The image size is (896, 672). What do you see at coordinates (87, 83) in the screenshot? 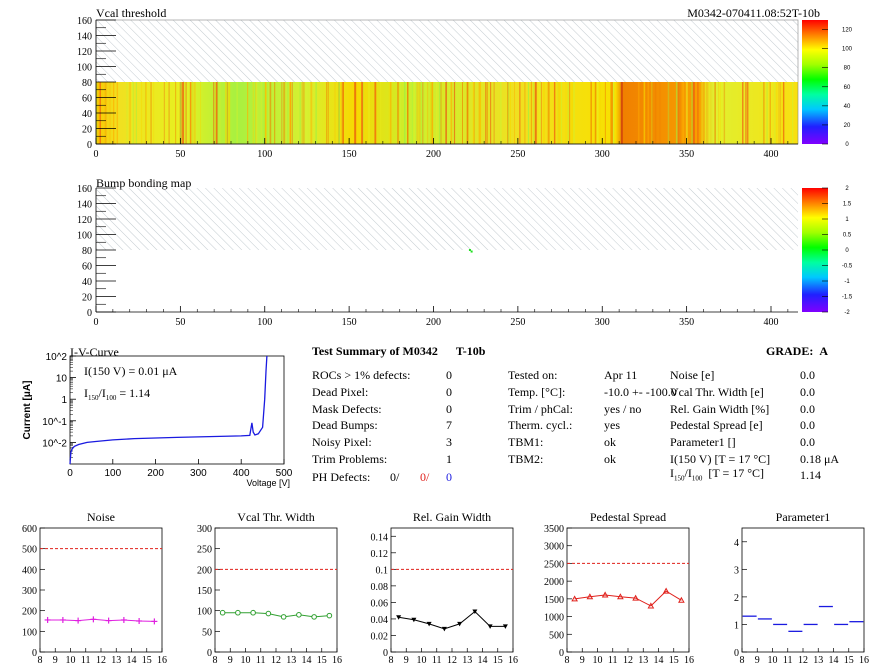
I see `y-tick-label: 80` at bounding box center [87, 83].